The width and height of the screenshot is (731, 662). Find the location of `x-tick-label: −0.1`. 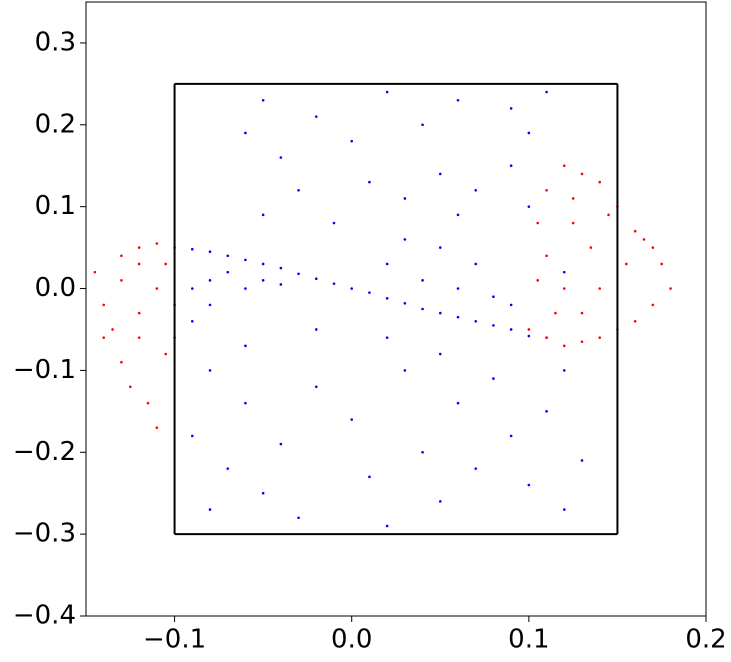

x-tick-label: −0.1 is located at coordinates (174, 640).